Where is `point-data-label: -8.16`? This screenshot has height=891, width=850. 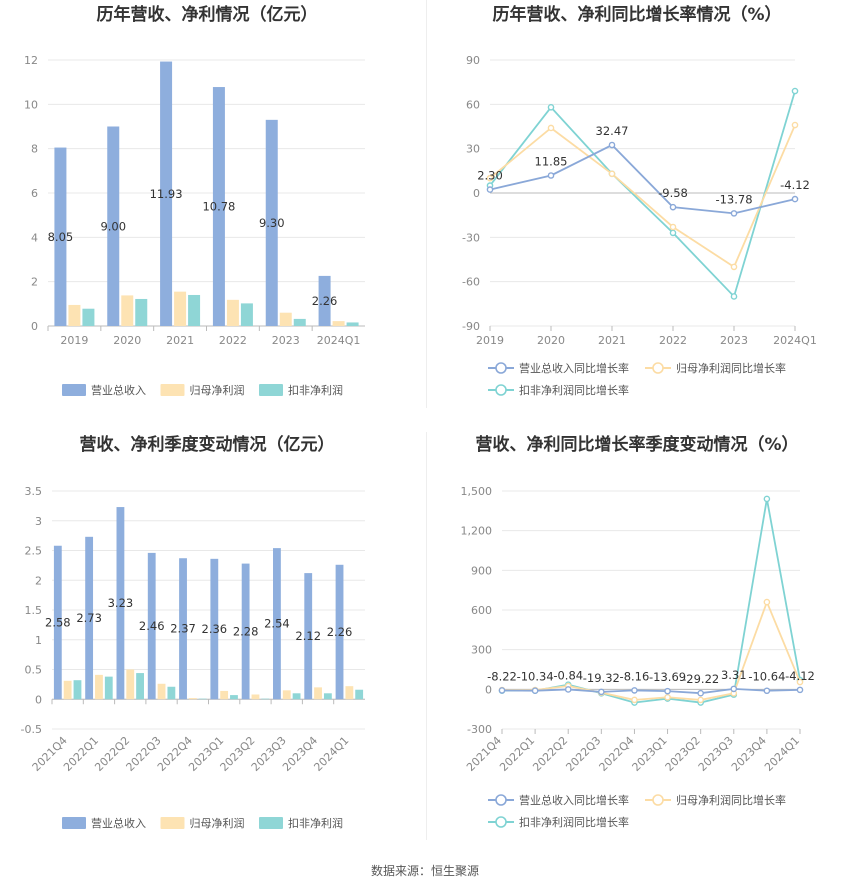 point-data-label: -8.16 is located at coordinates (635, 676).